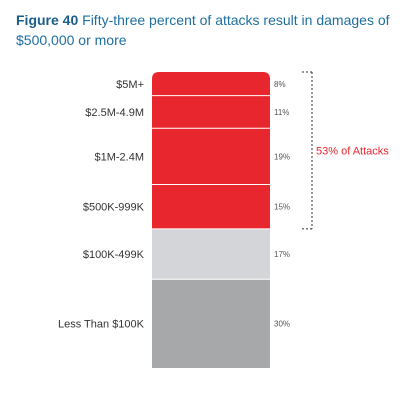 The image size is (419, 409). Describe the element at coordinates (280, 84) in the screenshot. I see `value-label: 8%` at that location.